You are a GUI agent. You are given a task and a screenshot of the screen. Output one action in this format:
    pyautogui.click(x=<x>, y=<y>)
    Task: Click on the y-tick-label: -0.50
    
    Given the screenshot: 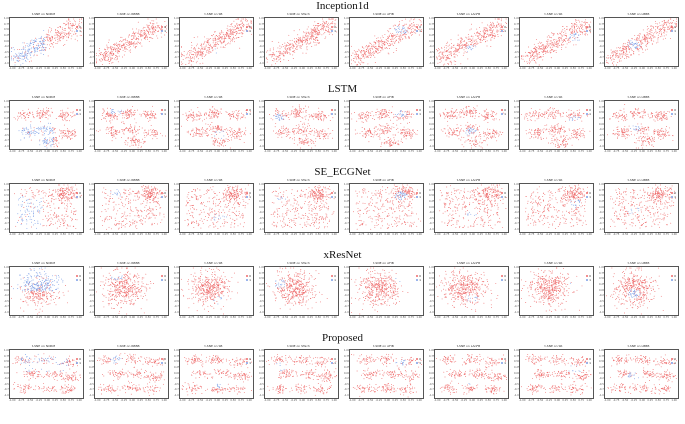 What is the action you would take?
    pyautogui.click(x=517, y=52)
    